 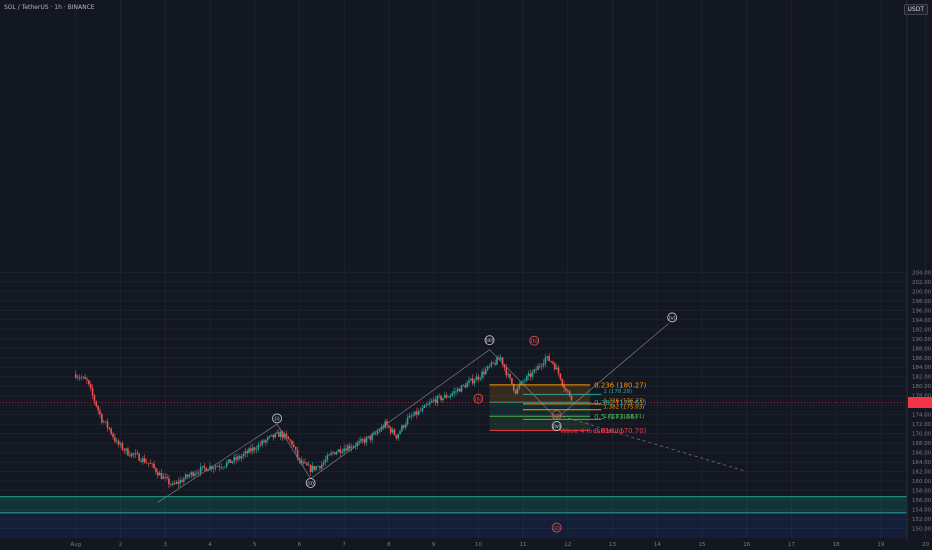 What do you see at coordinates (915, 9) in the screenshot?
I see `currency-badge: USDT` at bounding box center [915, 9].